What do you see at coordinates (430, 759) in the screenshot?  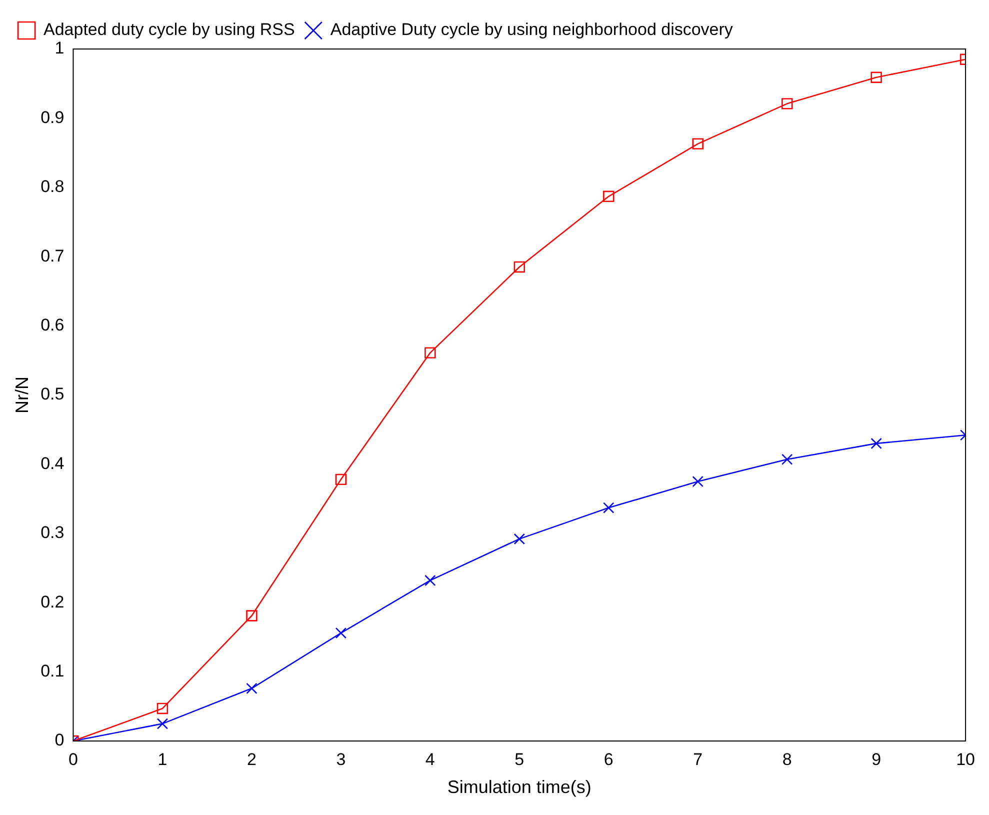 I see `x-tick-label: 4` at bounding box center [430, 759].